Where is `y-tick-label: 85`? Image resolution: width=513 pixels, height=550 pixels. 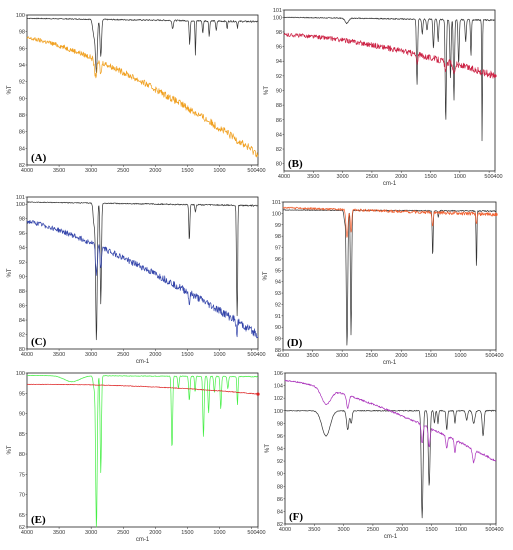
y-tick-label: 85 is located at coordinates (22, 435).